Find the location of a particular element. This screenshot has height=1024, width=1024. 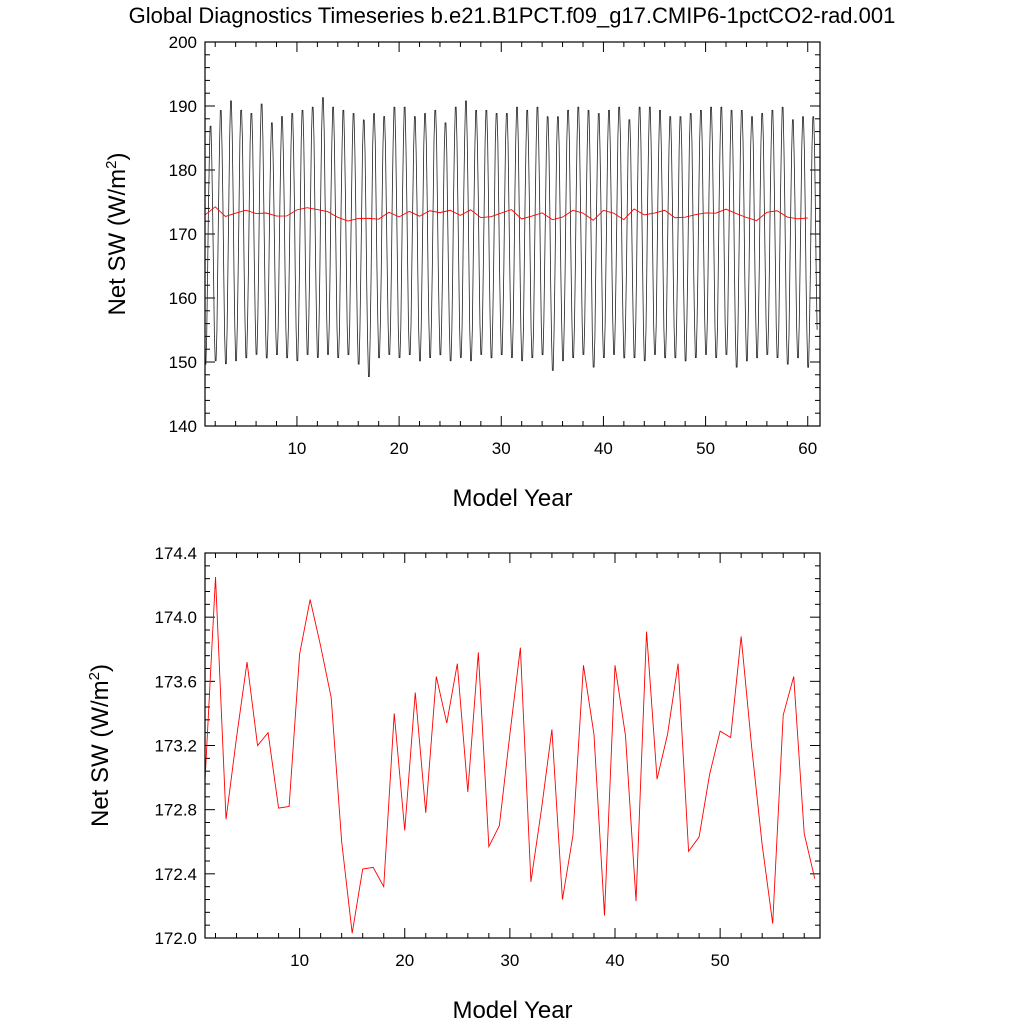

top-x-tick-label: 20 is located at coordinates (399, 448).